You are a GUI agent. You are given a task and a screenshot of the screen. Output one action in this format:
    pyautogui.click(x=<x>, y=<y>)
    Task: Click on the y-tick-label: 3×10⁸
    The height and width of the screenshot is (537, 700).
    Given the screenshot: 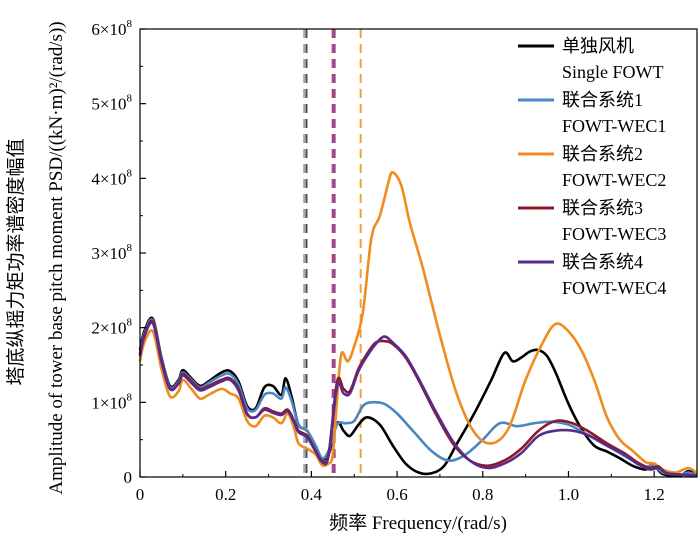 What is the action you would take?
    pyautogui.click(x=111, y=252)
    